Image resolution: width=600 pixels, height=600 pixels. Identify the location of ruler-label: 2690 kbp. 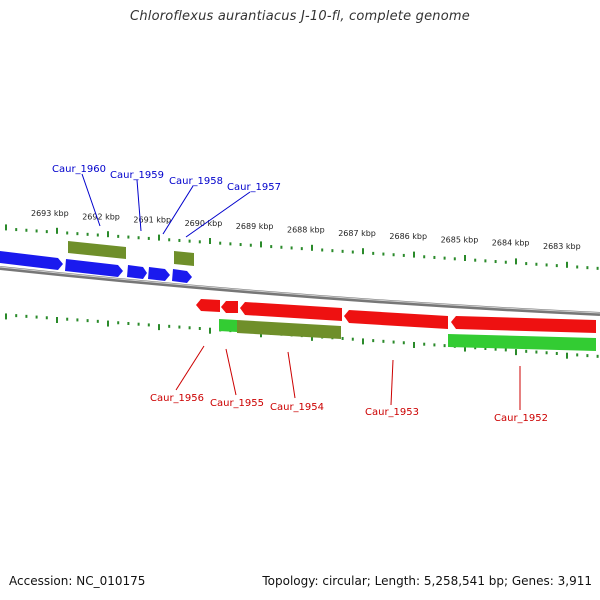
(204, 223).